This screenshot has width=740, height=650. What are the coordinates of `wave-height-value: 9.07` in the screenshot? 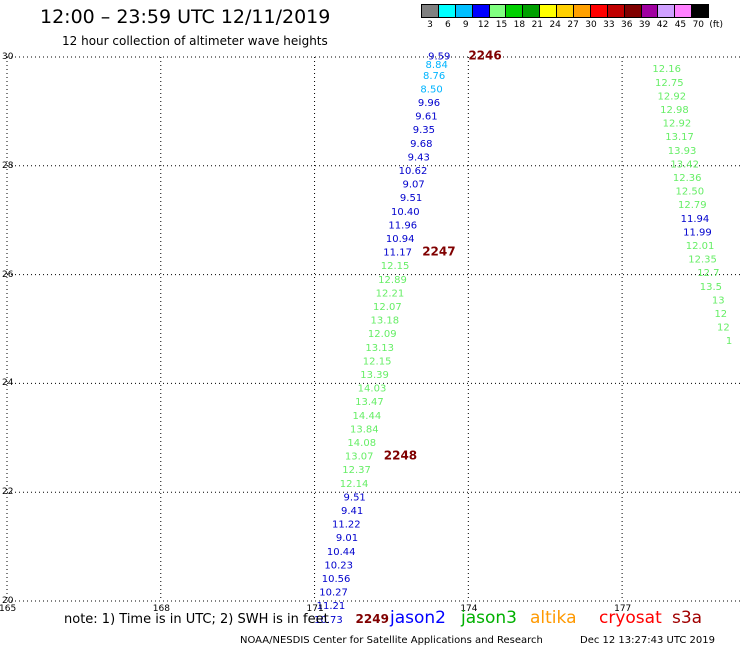 It's located at (413, 185).